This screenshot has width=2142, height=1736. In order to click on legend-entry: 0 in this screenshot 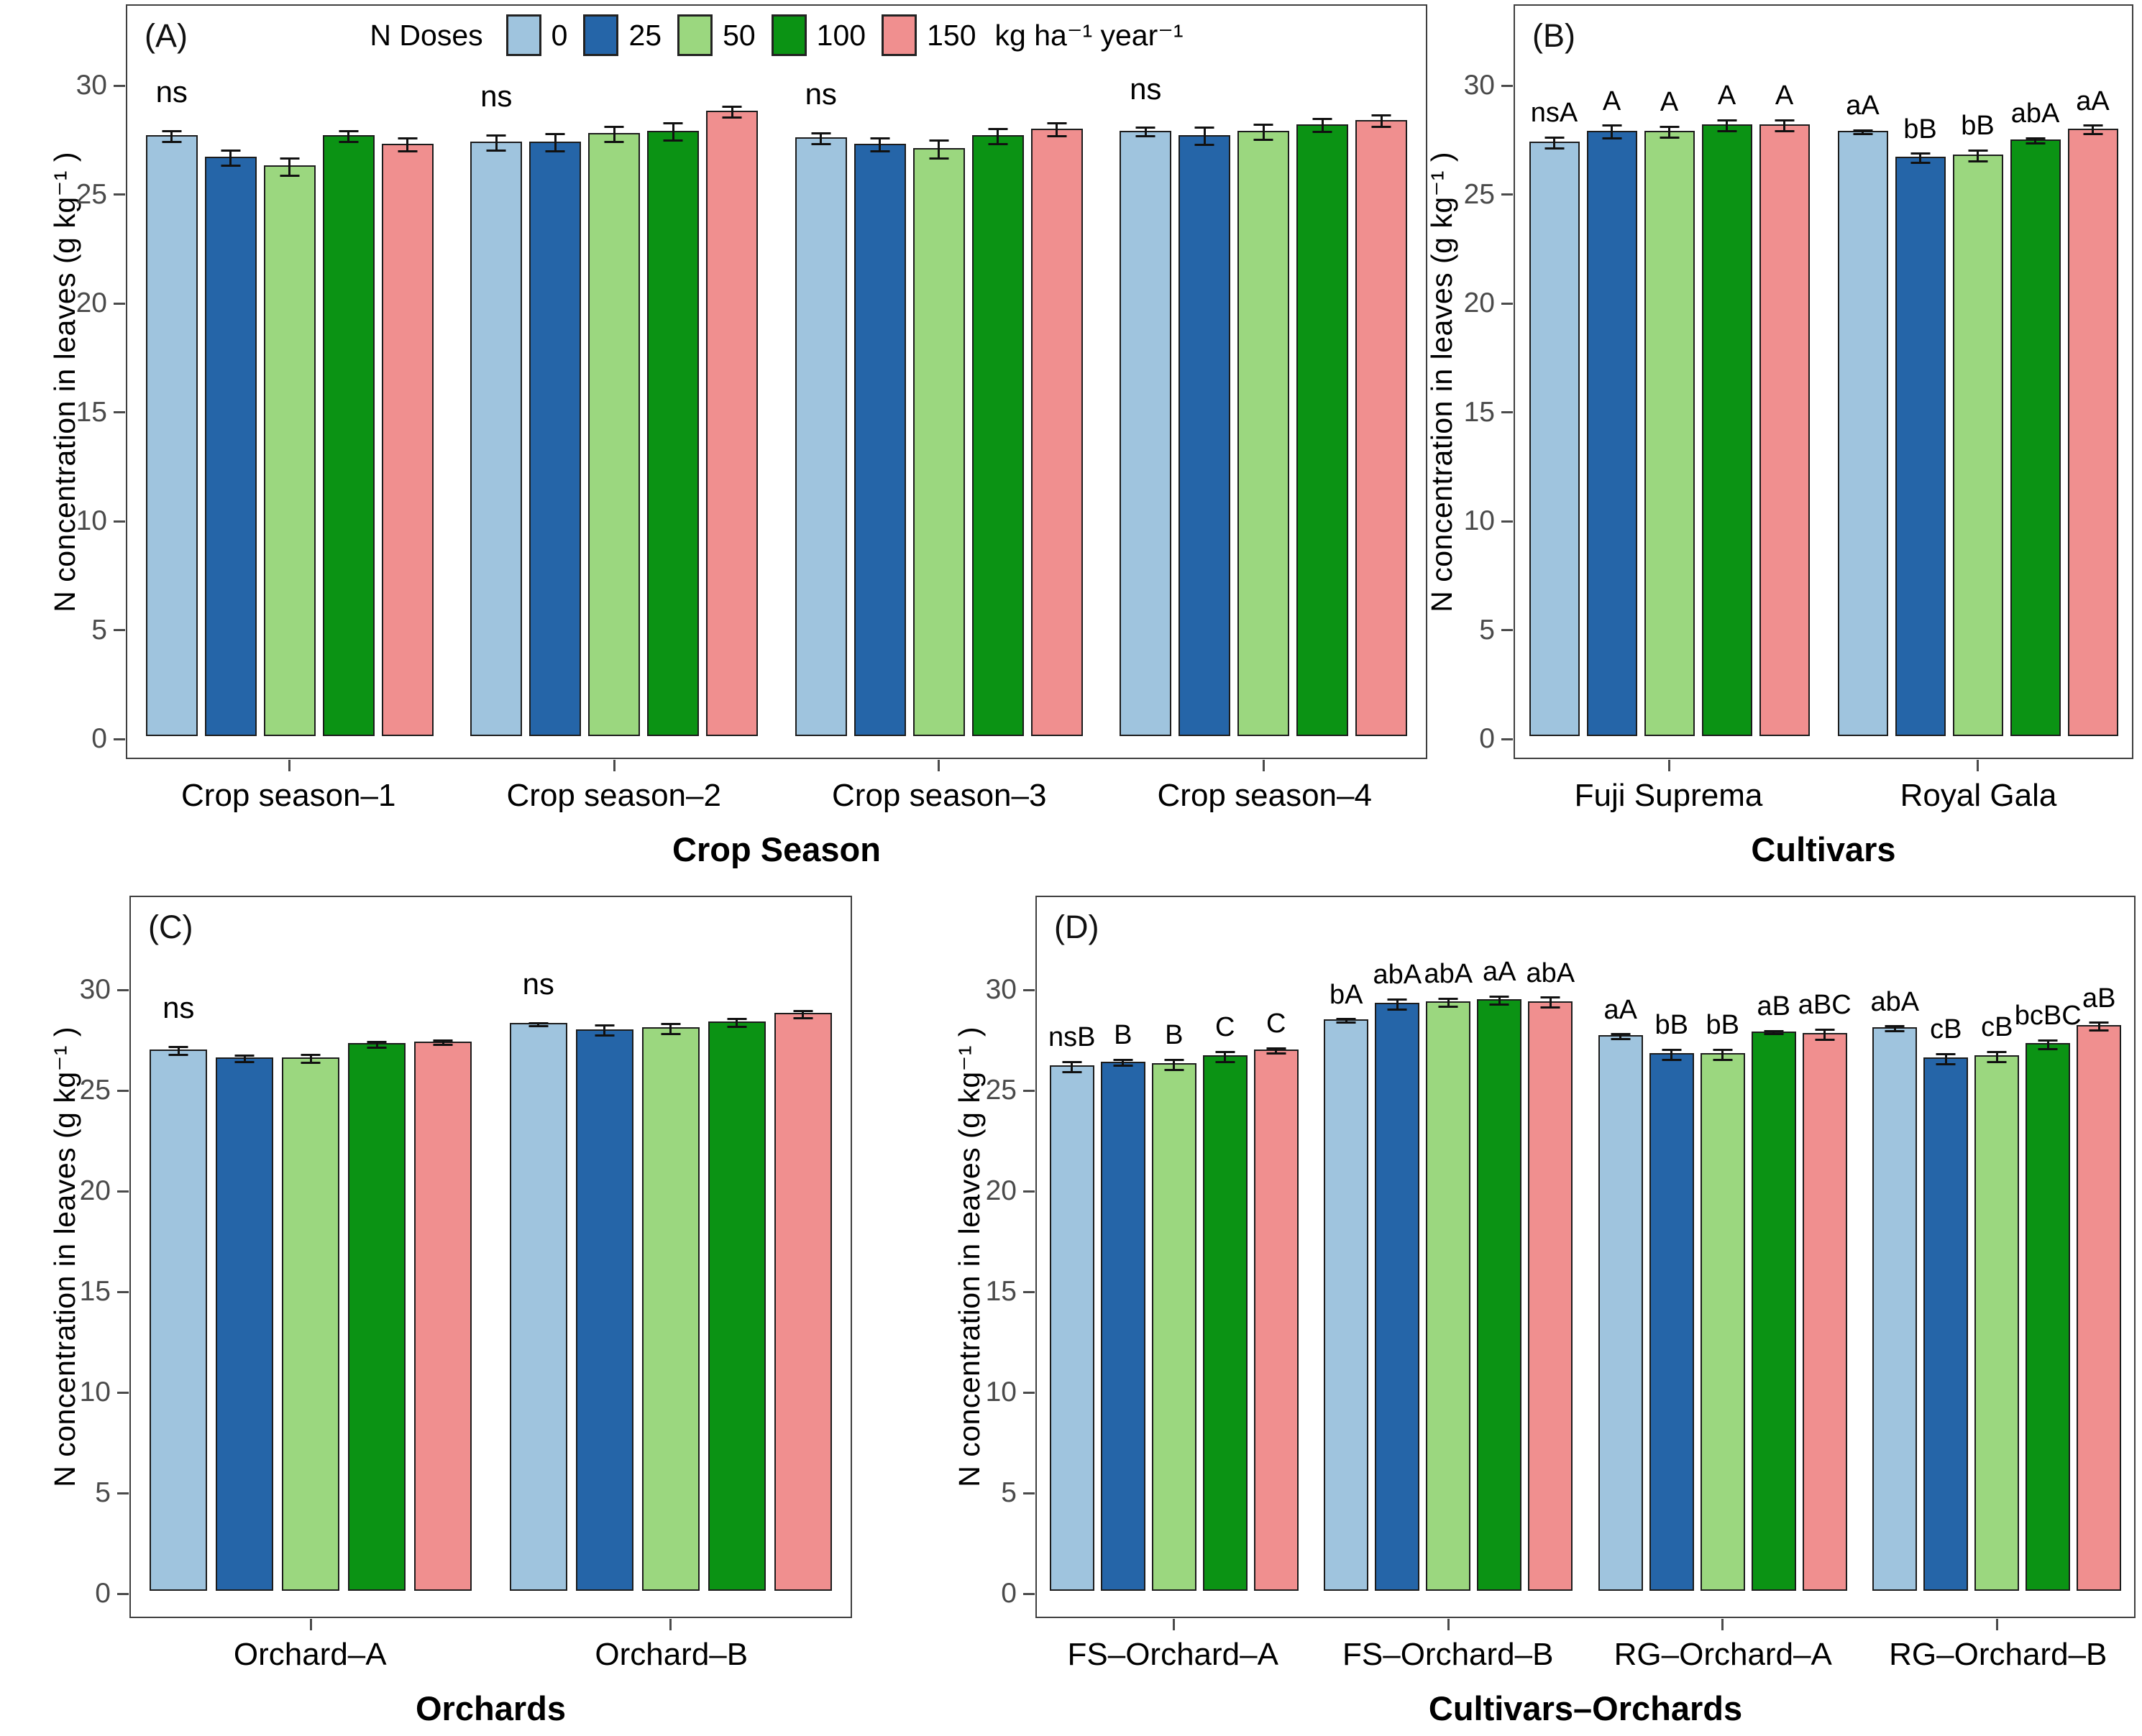, I will do `click(536, 35)`.